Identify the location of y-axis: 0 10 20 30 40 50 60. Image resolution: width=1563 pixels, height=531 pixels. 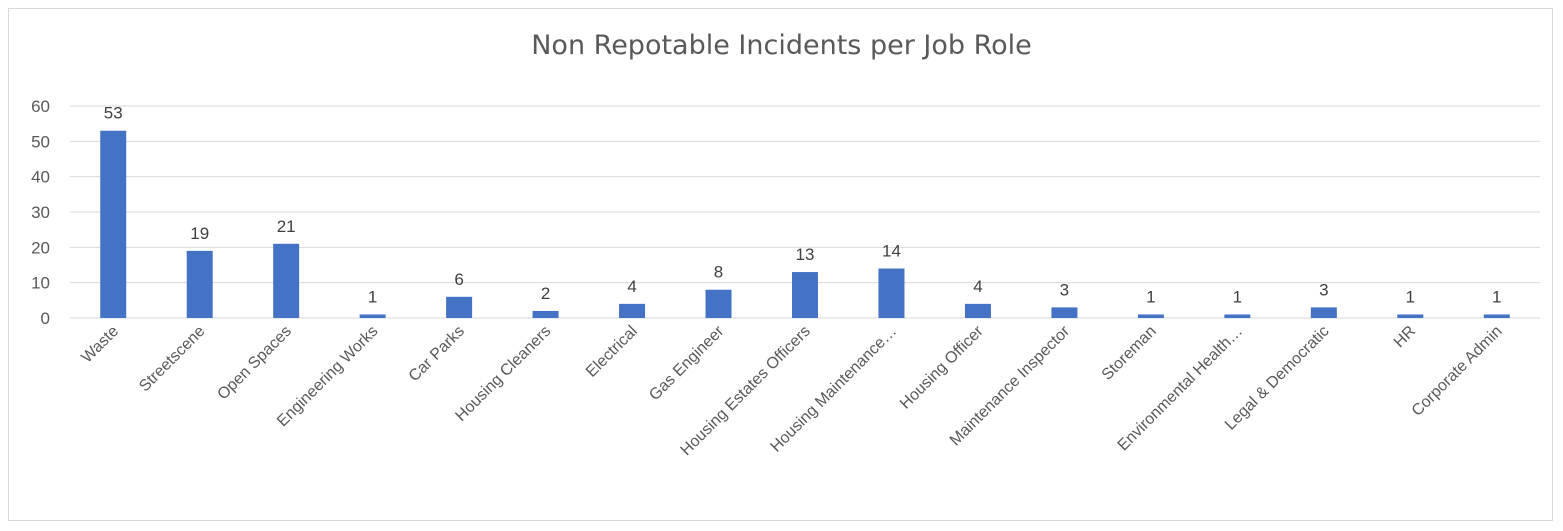
(40, 212).